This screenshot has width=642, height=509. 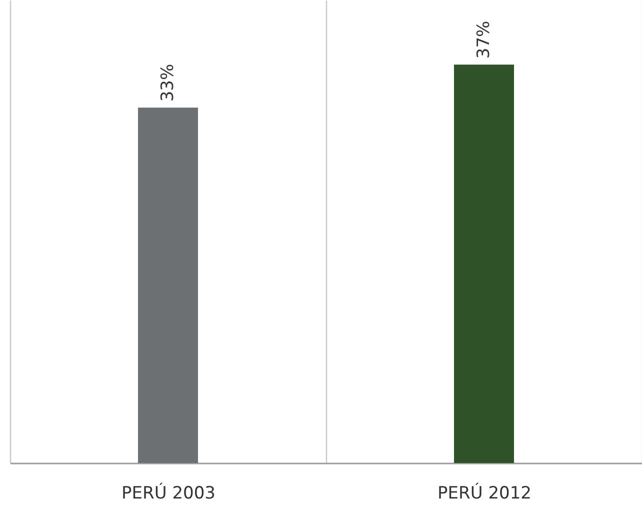 What do you see at coordinates (485, 493) in the screenshot?
I see `x-tick-label: PERÚ 2012` at bounding box center [485, 493].